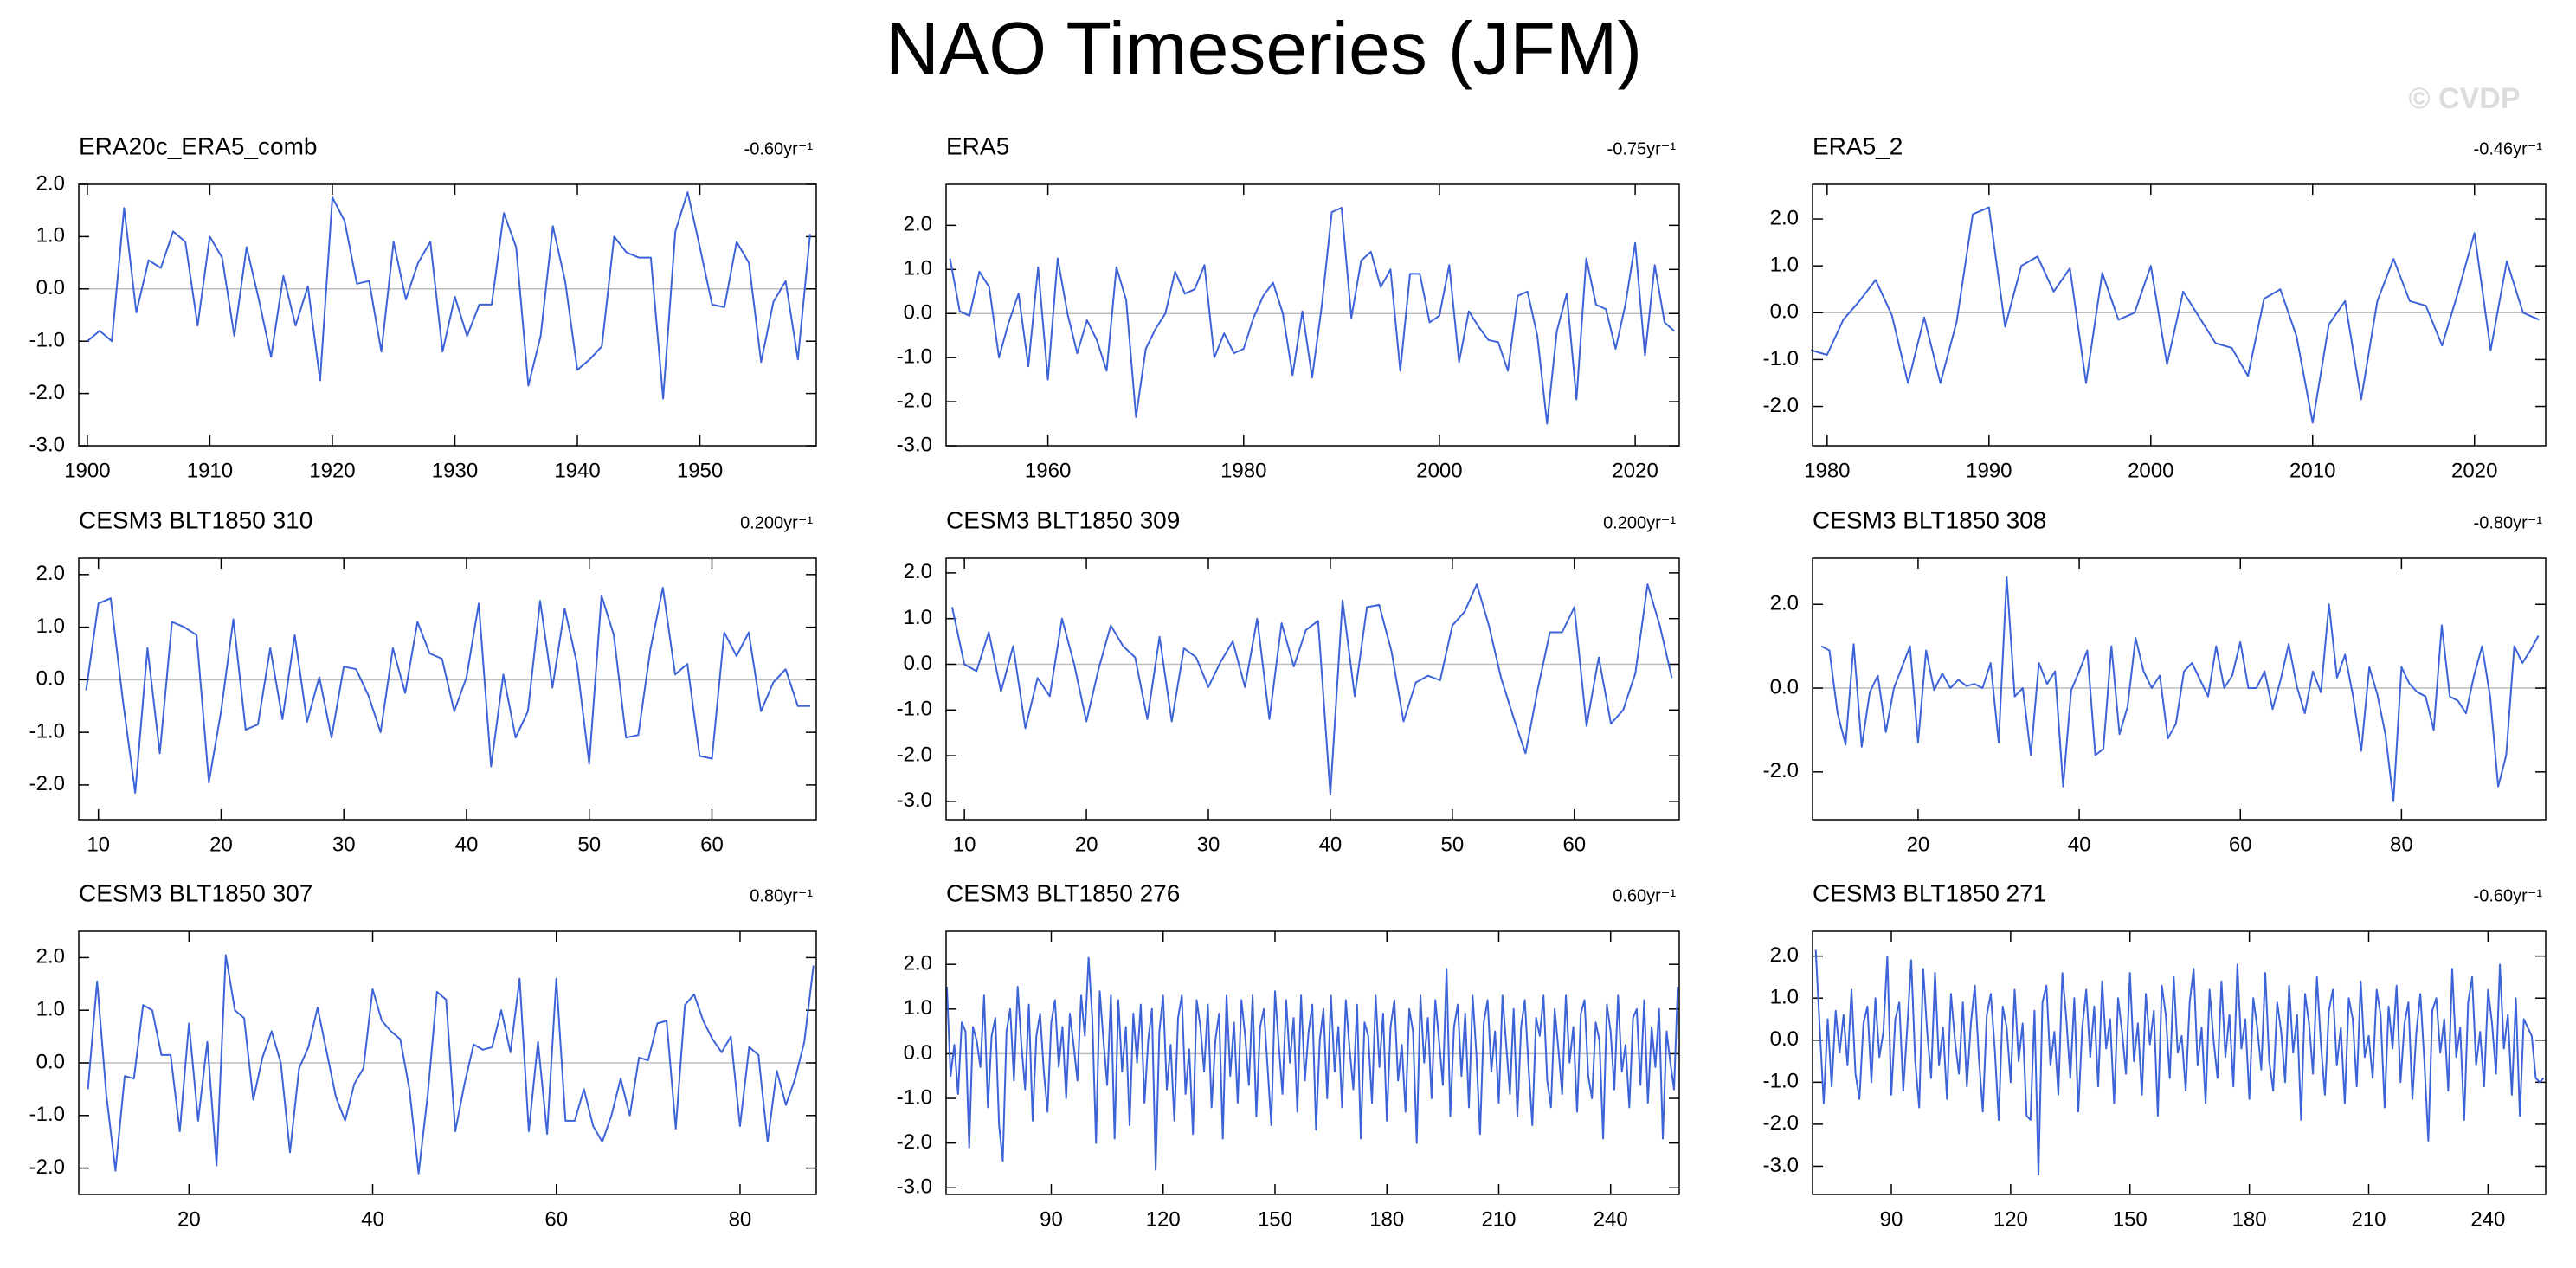 Image resolution: width=2576 pixels, height=1268 pixels. I want to click on panel-title: CESM3 BLT1850 310, so click(195, 519).